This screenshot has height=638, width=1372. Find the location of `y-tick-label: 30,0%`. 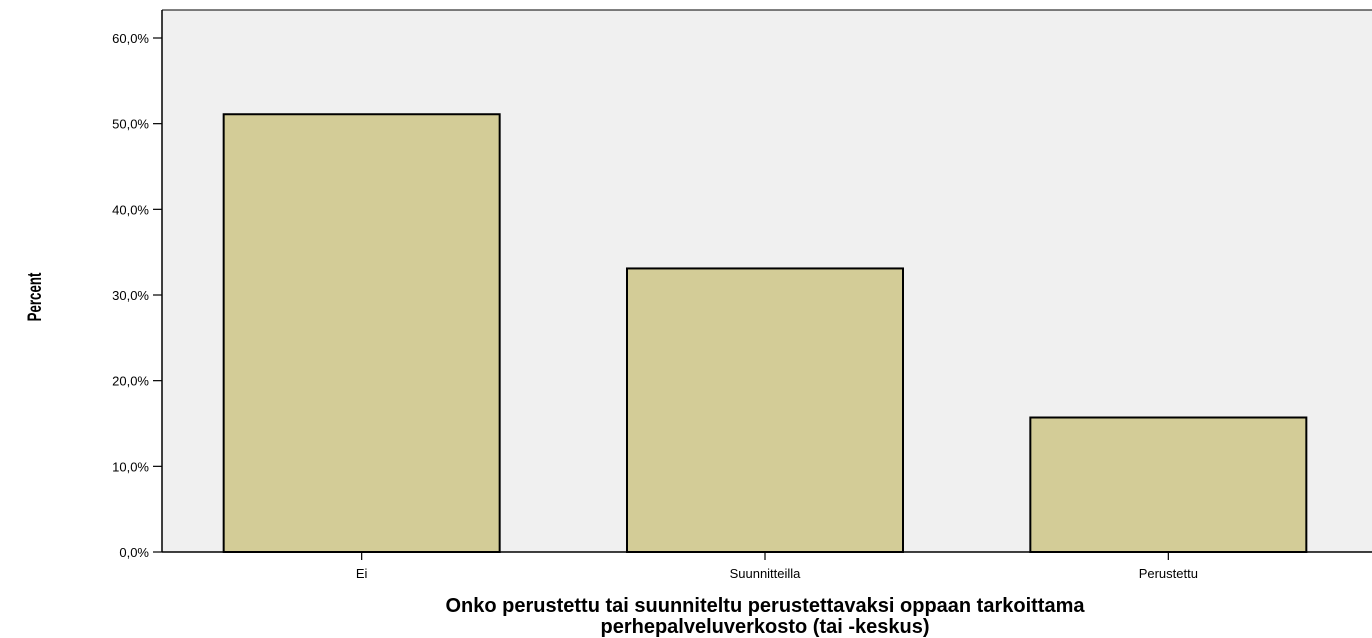

y-tick-label: 30,0% is located at coordinates (130, 295).